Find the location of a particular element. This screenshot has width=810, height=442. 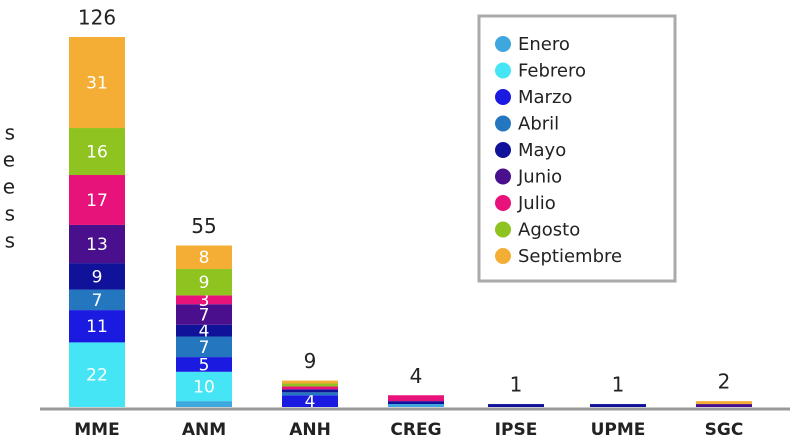

x-tick-label: IPSE is located at coordinates (516, 430).